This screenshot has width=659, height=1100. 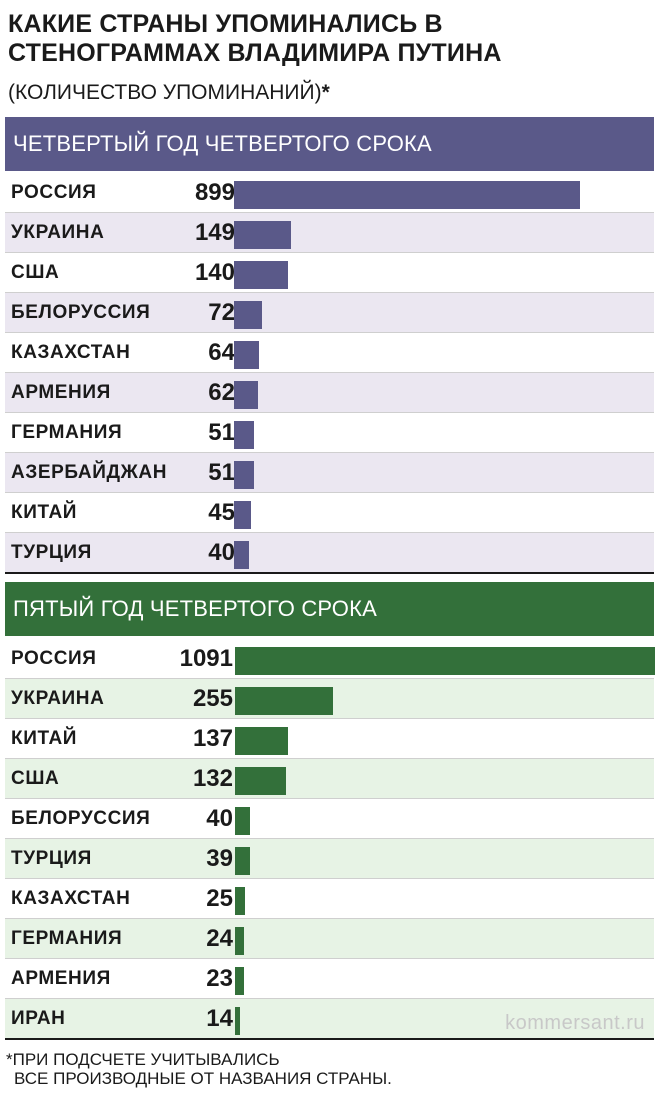 What do you see at coordinates (329, 233) in the screenshot?
I see `bar-row: УКРАИНА 149` at bounding box center [329, 233].